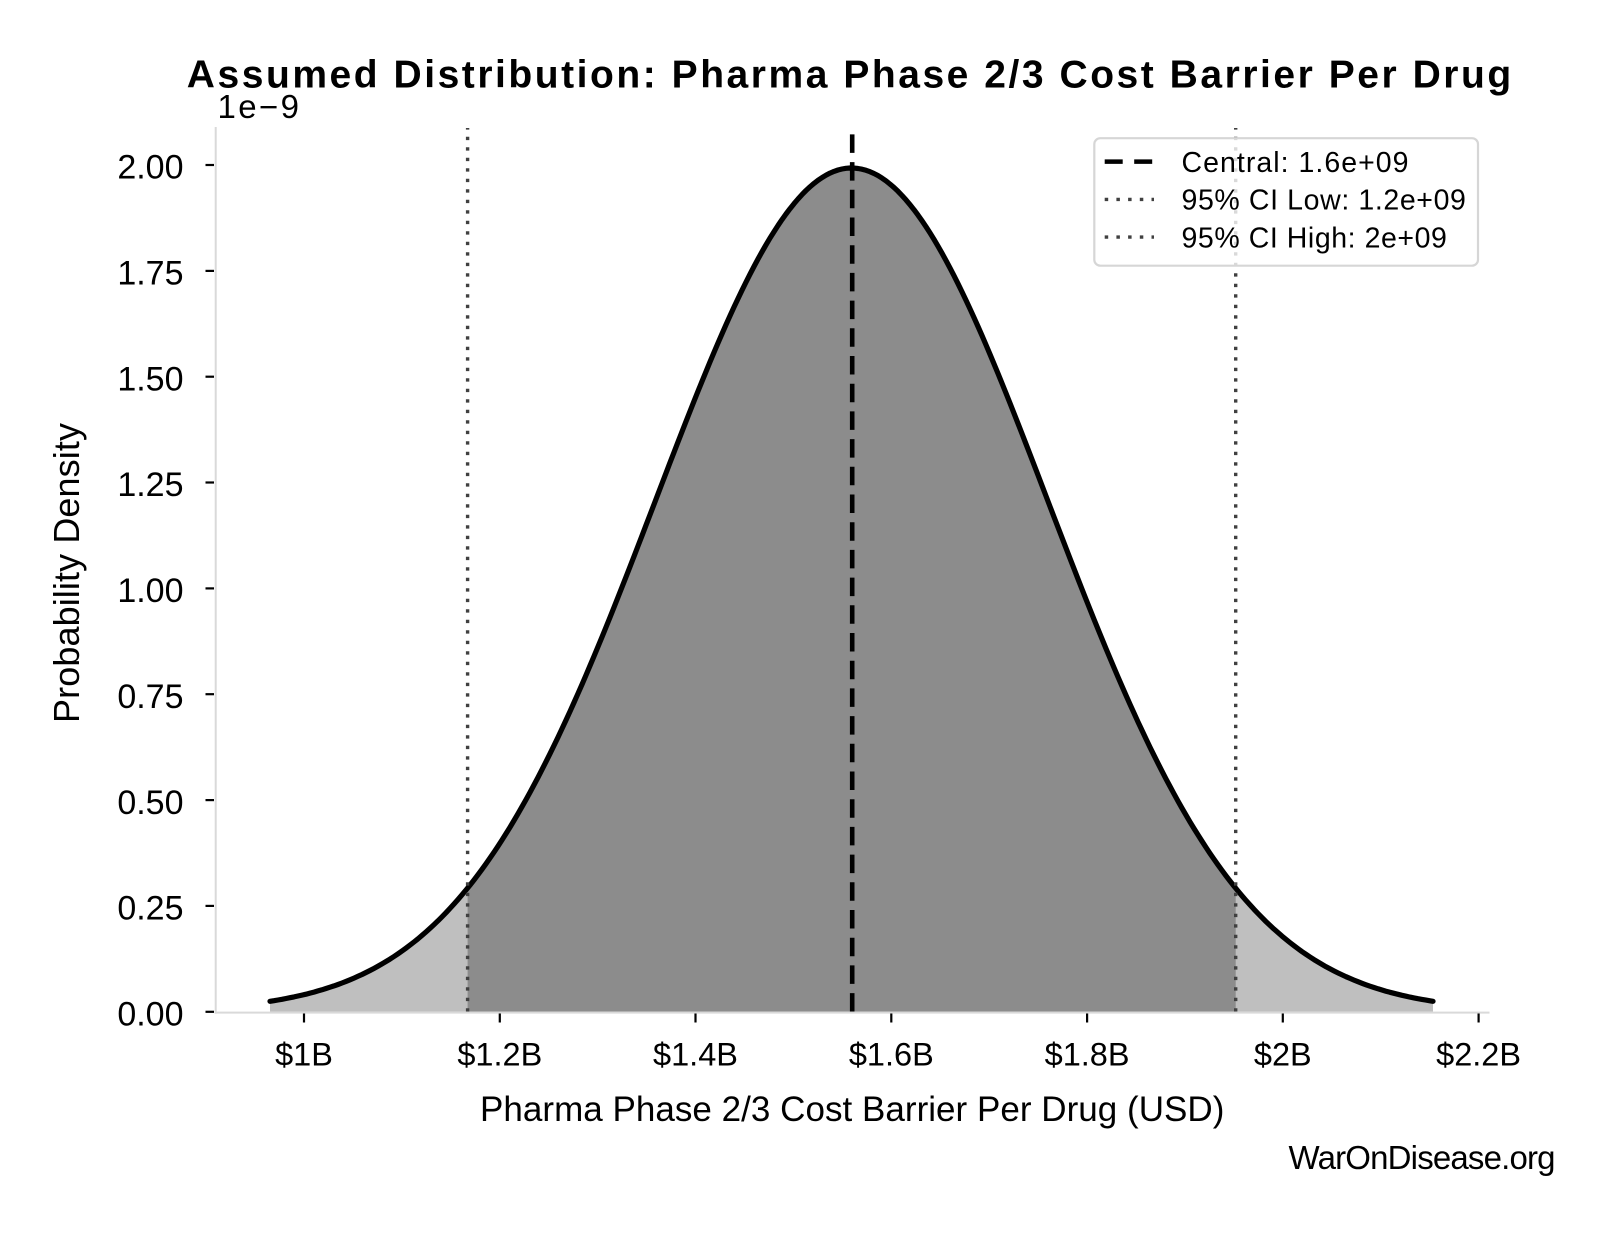 Image resolution: width=1614 pixels, height=1239 pixels. Describe the element at coordinates (150, 379) in the screenshot. I see `svg-text: 1.50` at that location.